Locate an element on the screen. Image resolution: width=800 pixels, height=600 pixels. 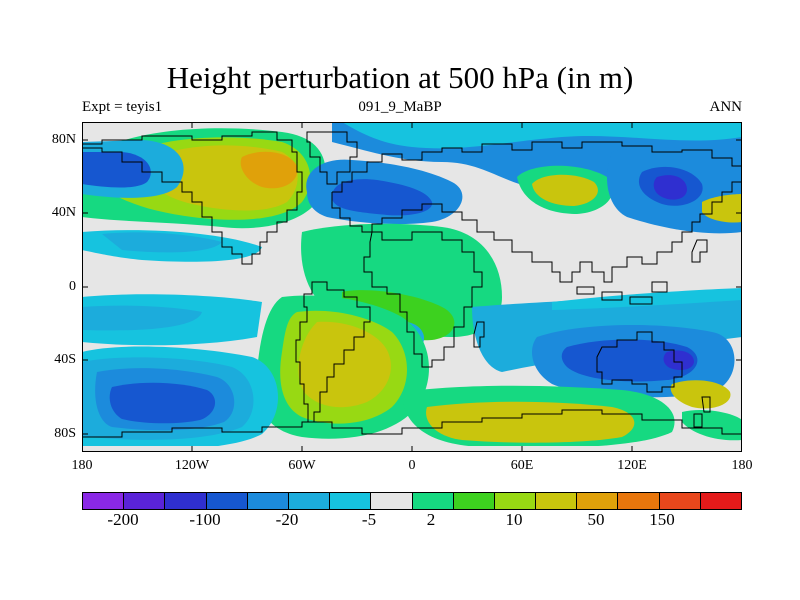
colorbar-label: 150 is located at coordinates (662, 519).